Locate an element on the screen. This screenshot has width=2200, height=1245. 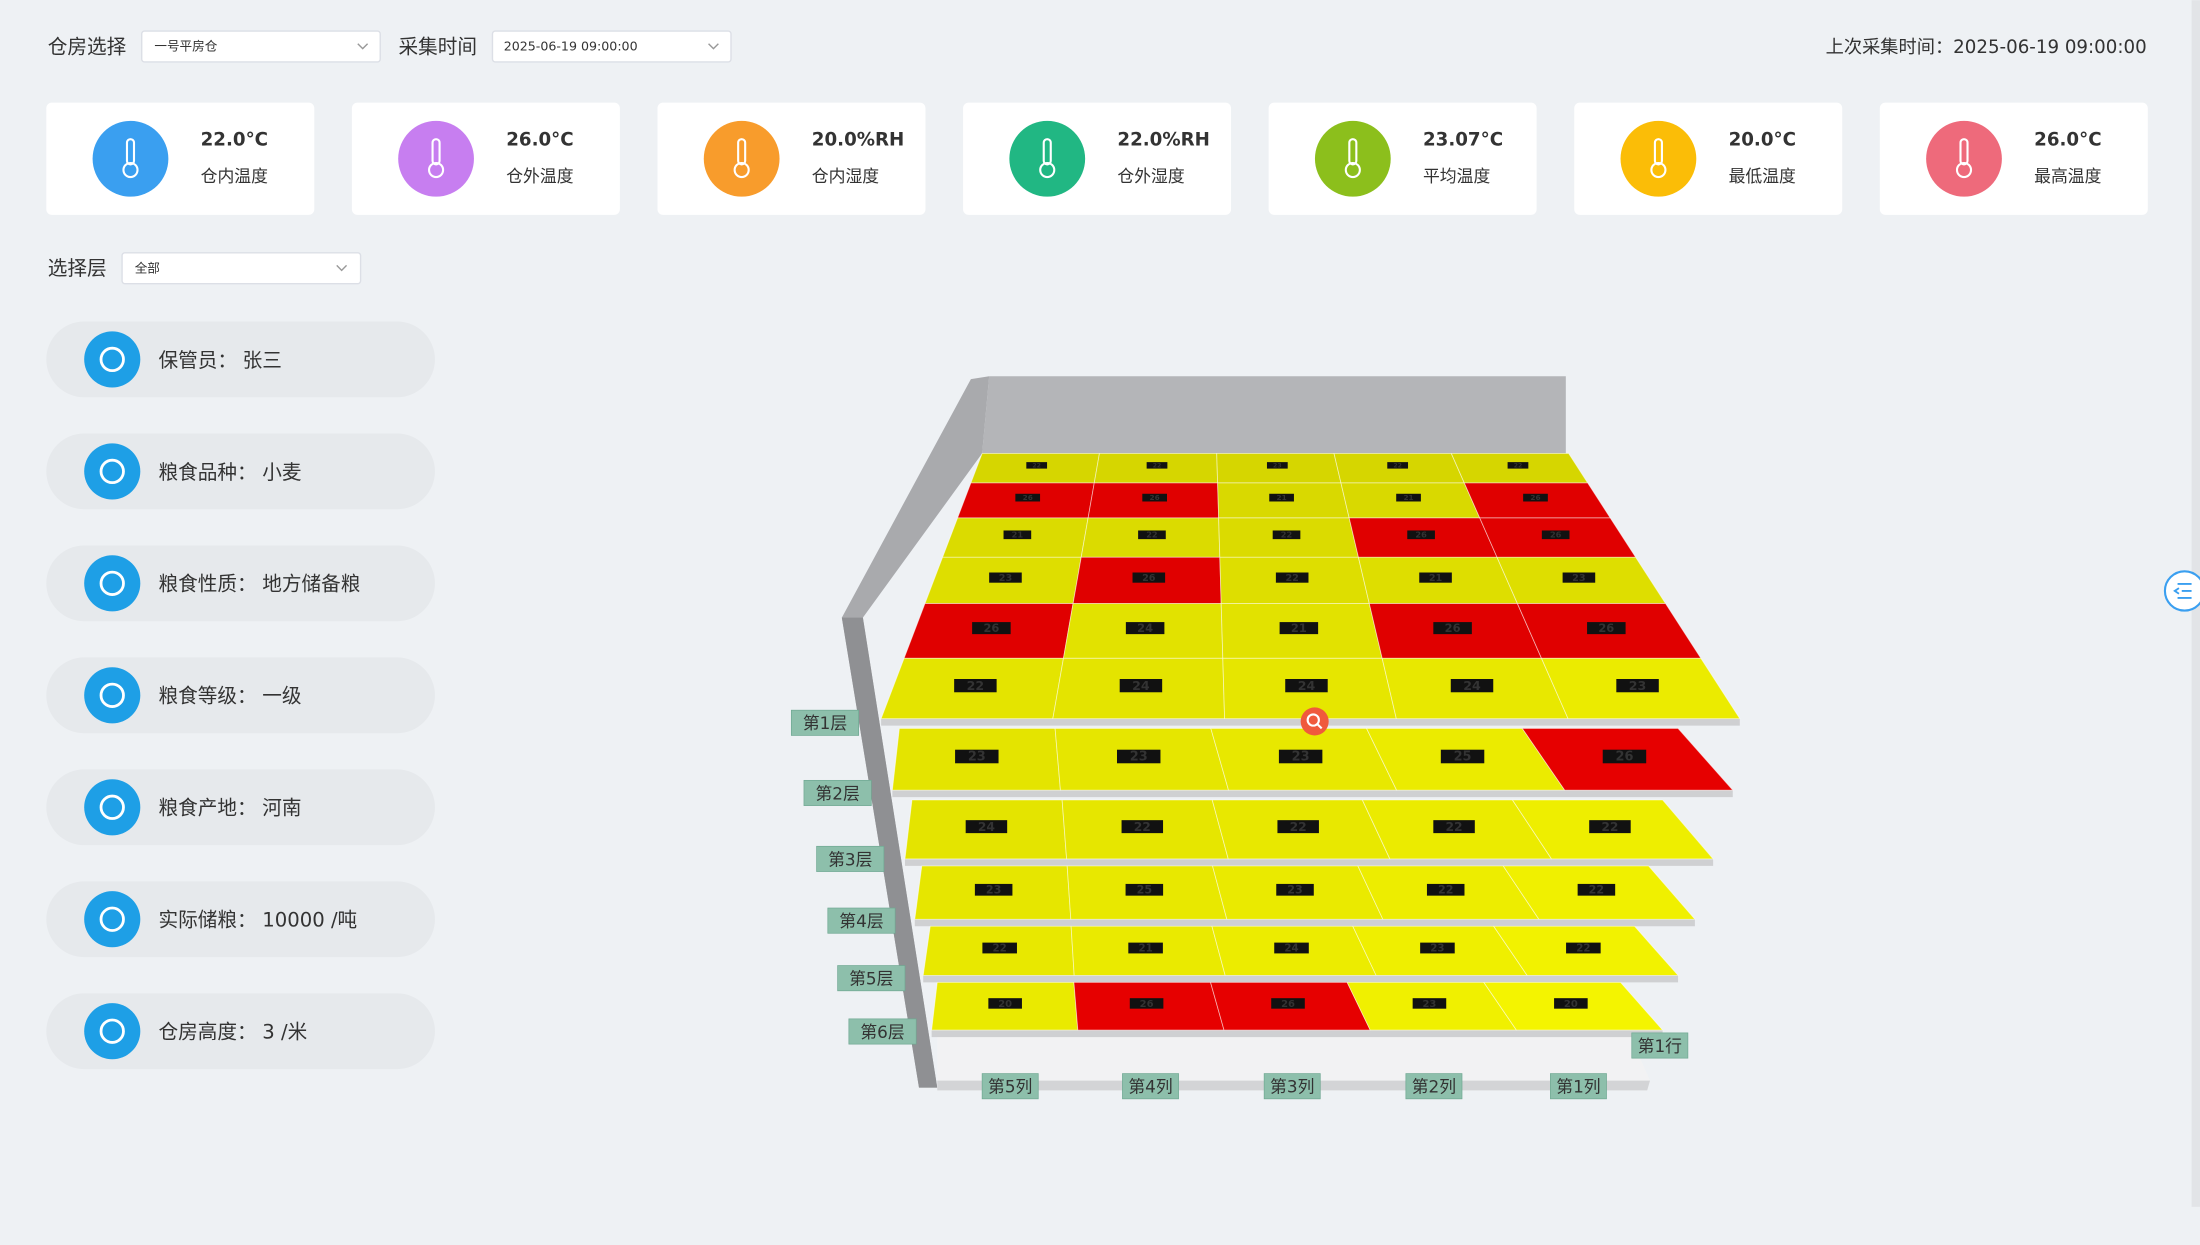
info-text: 保管员： 张三 is located at coordinates (220, 359).